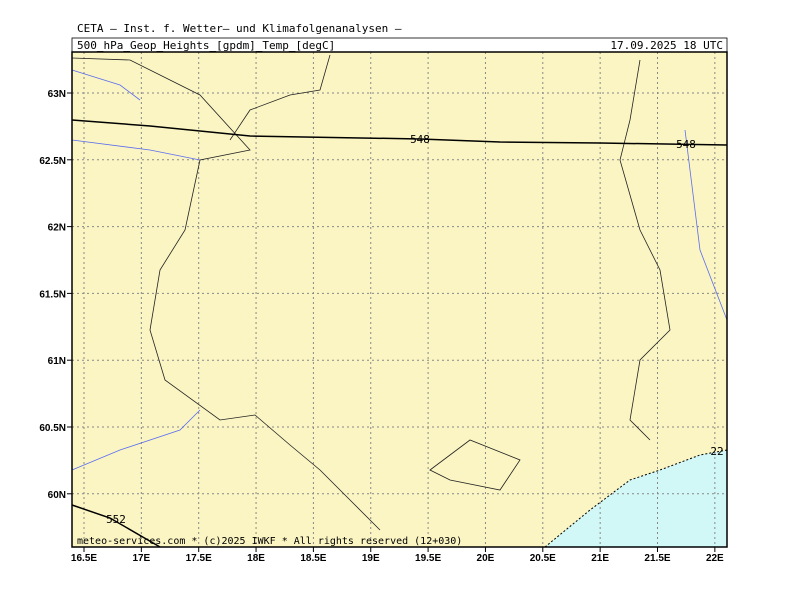 The height and width of the screenshot is (604, 800). What do you see at coordinates (486, 558) in the screenshot?
I see `x-tick-label: 20E` at bounding box center [486, 558].